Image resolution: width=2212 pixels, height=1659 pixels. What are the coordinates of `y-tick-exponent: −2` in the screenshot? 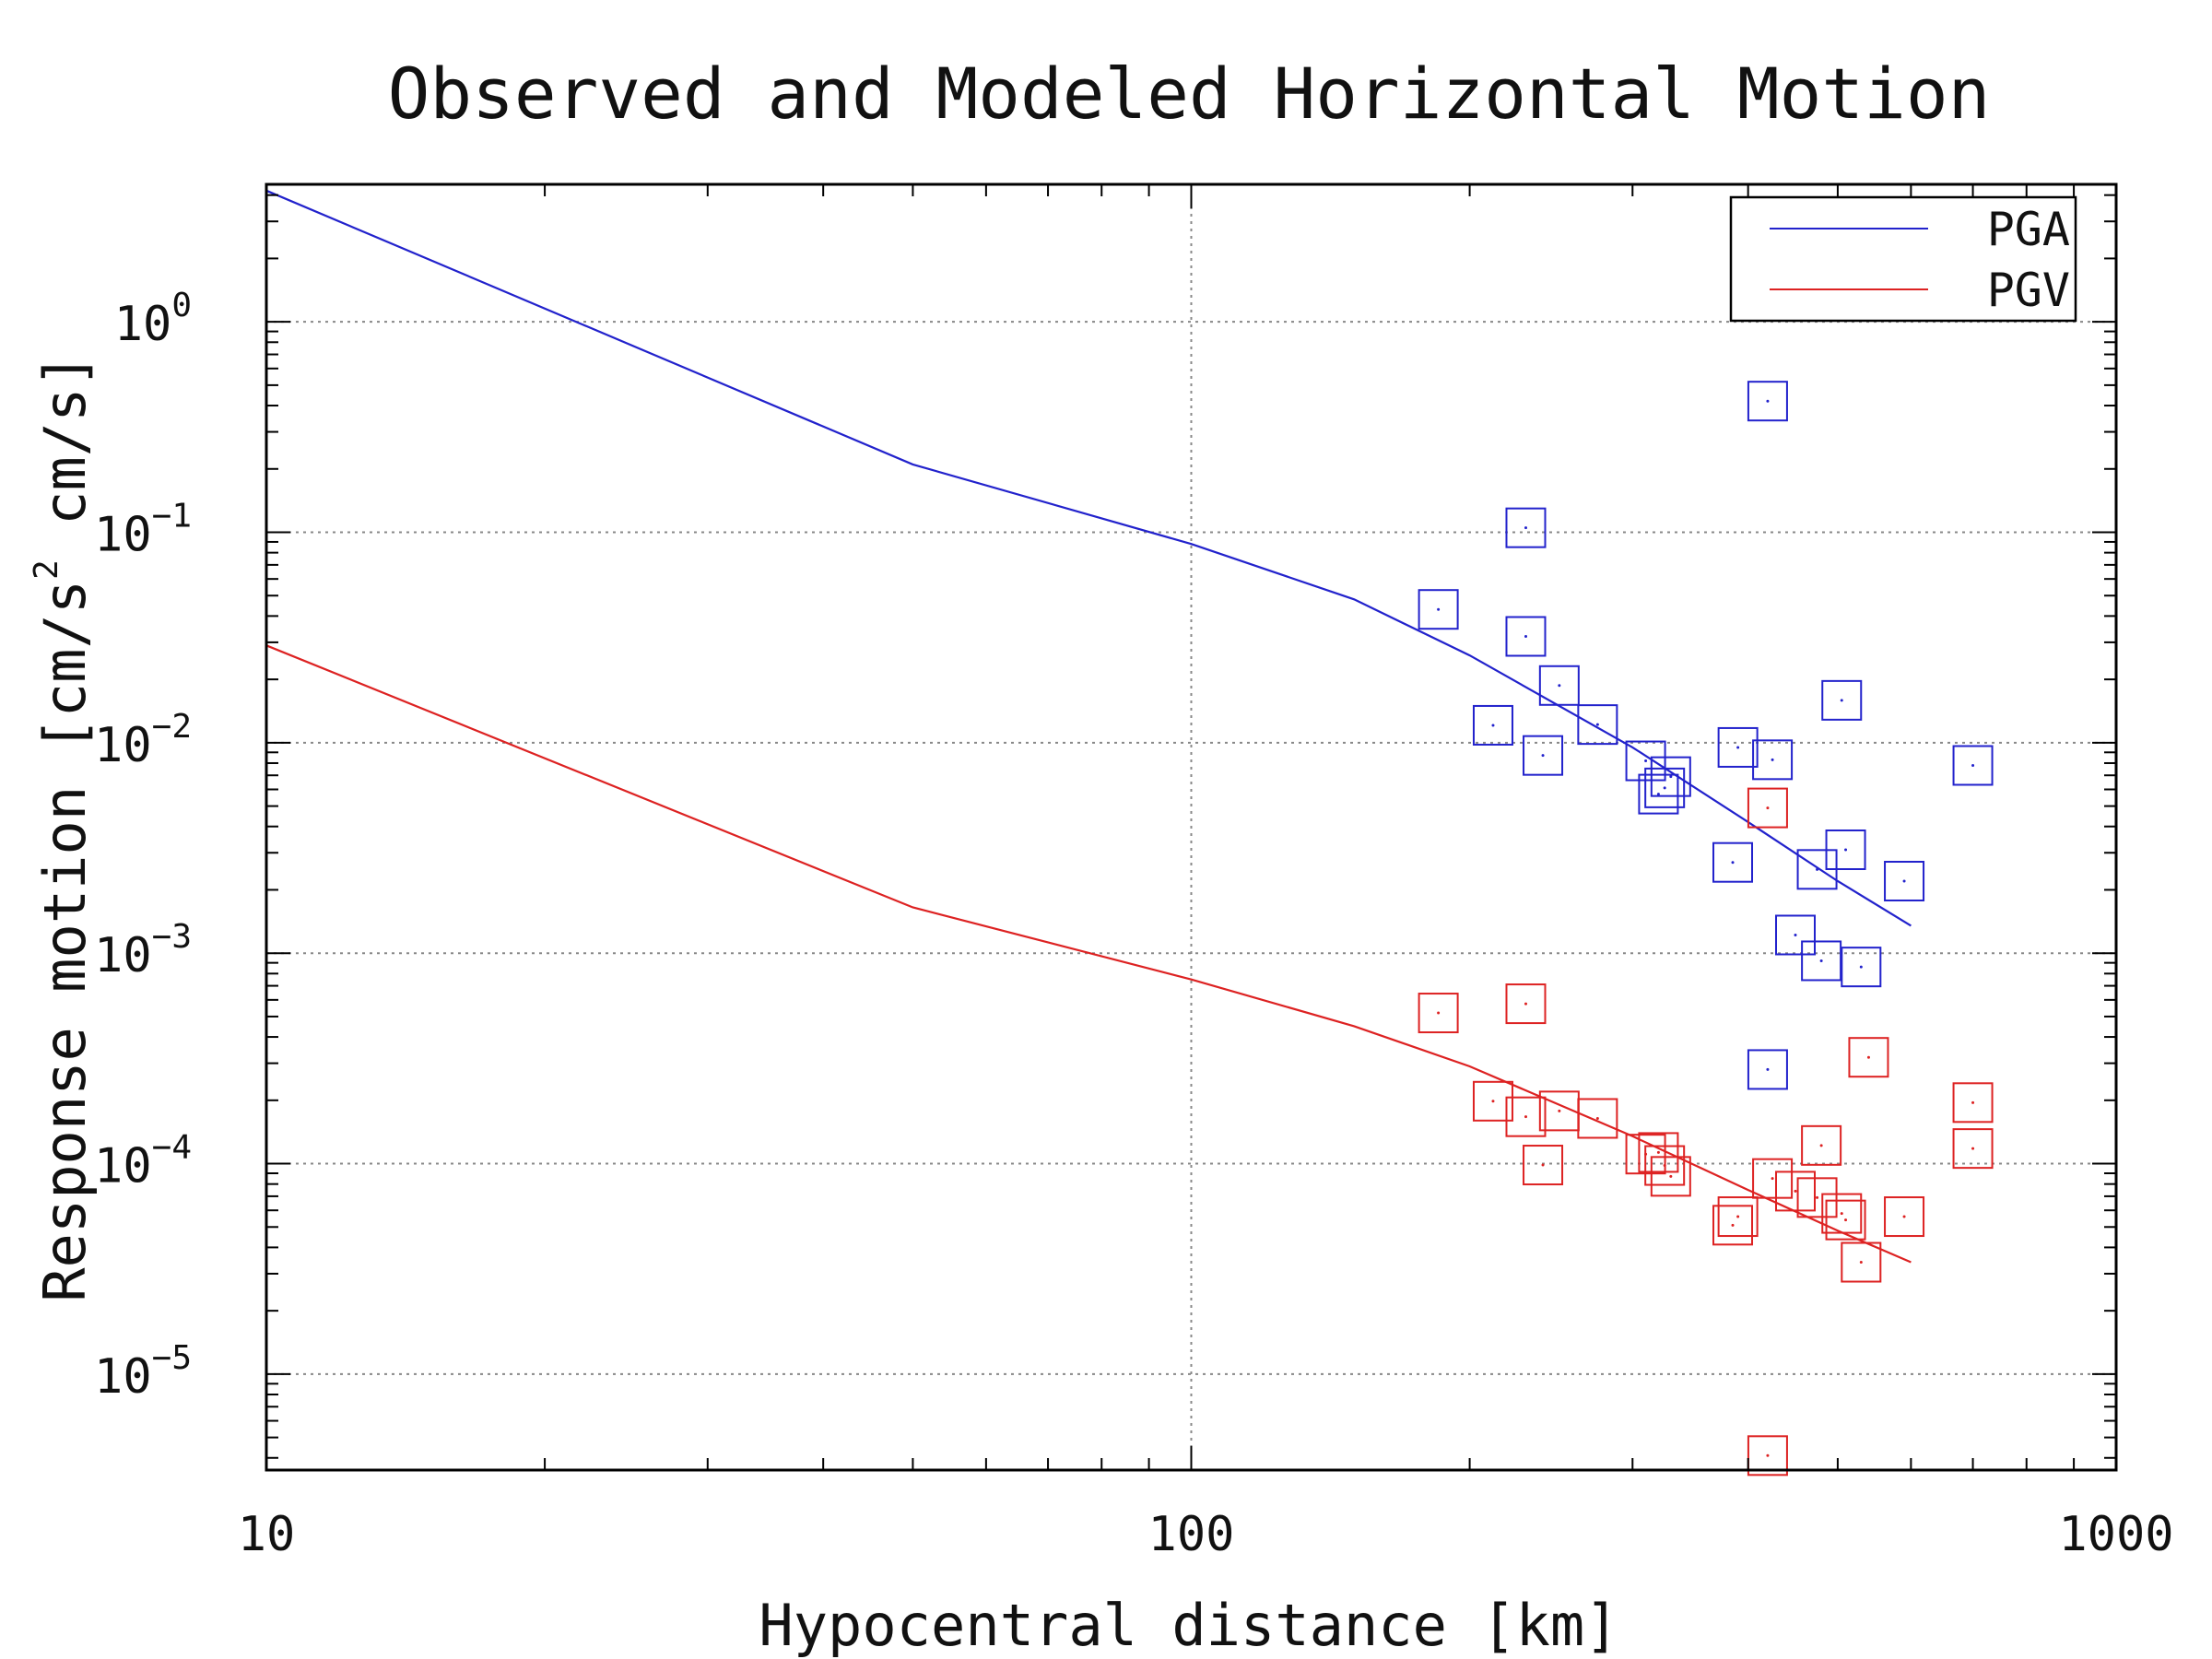 It's located at (172, 727).